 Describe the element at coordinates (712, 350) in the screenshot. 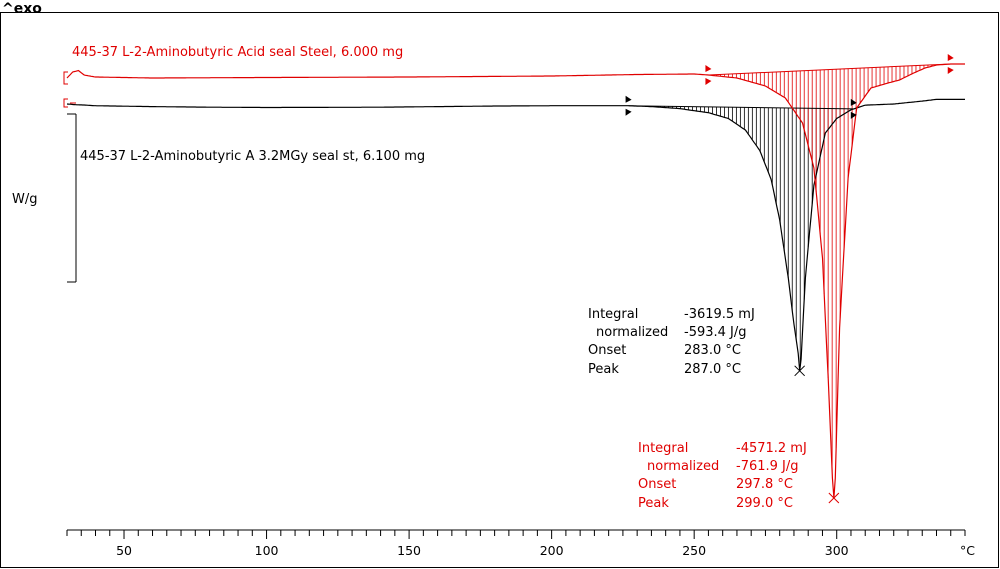

I see `black-onset-value: 283.0 °C` at that location.